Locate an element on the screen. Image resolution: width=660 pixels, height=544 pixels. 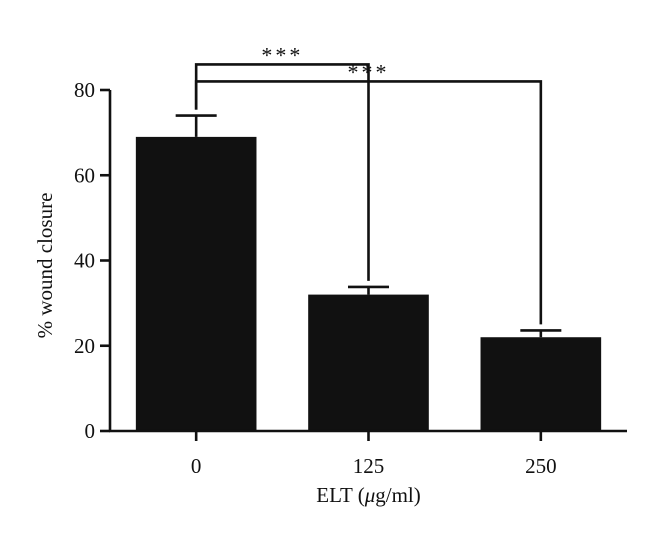
significance-label-2: *** is located at coordinates (369, 71).